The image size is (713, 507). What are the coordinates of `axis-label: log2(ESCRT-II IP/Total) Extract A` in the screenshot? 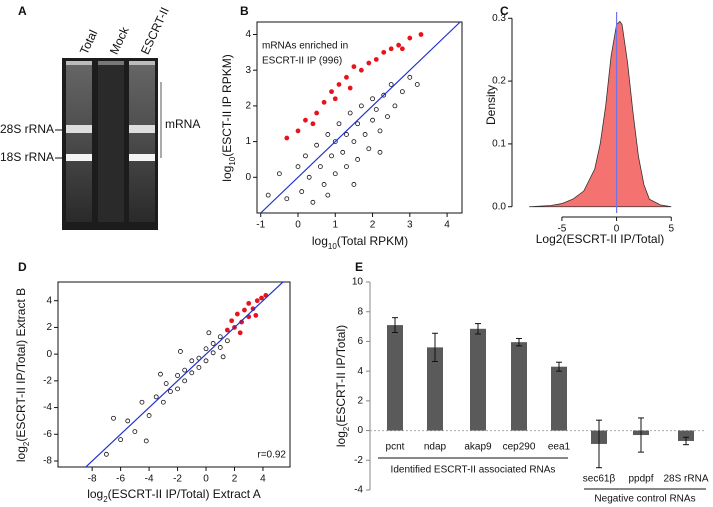 It's located at (174, 495).